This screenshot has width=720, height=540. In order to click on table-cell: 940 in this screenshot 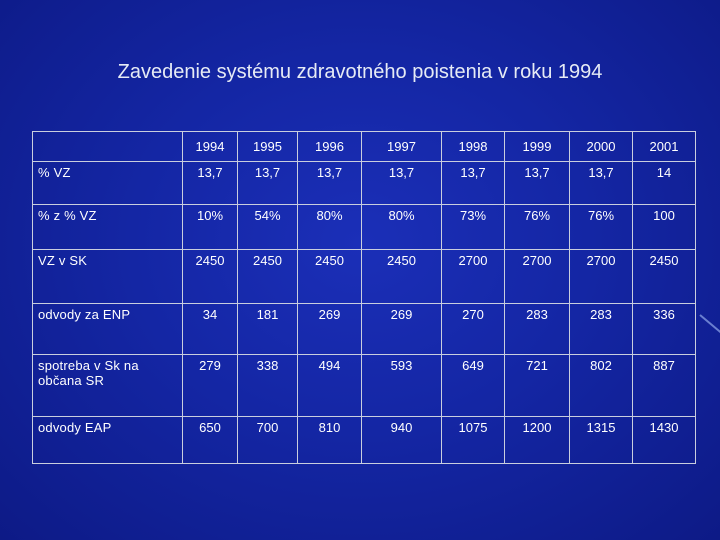, I will do `click(401, 440)`.